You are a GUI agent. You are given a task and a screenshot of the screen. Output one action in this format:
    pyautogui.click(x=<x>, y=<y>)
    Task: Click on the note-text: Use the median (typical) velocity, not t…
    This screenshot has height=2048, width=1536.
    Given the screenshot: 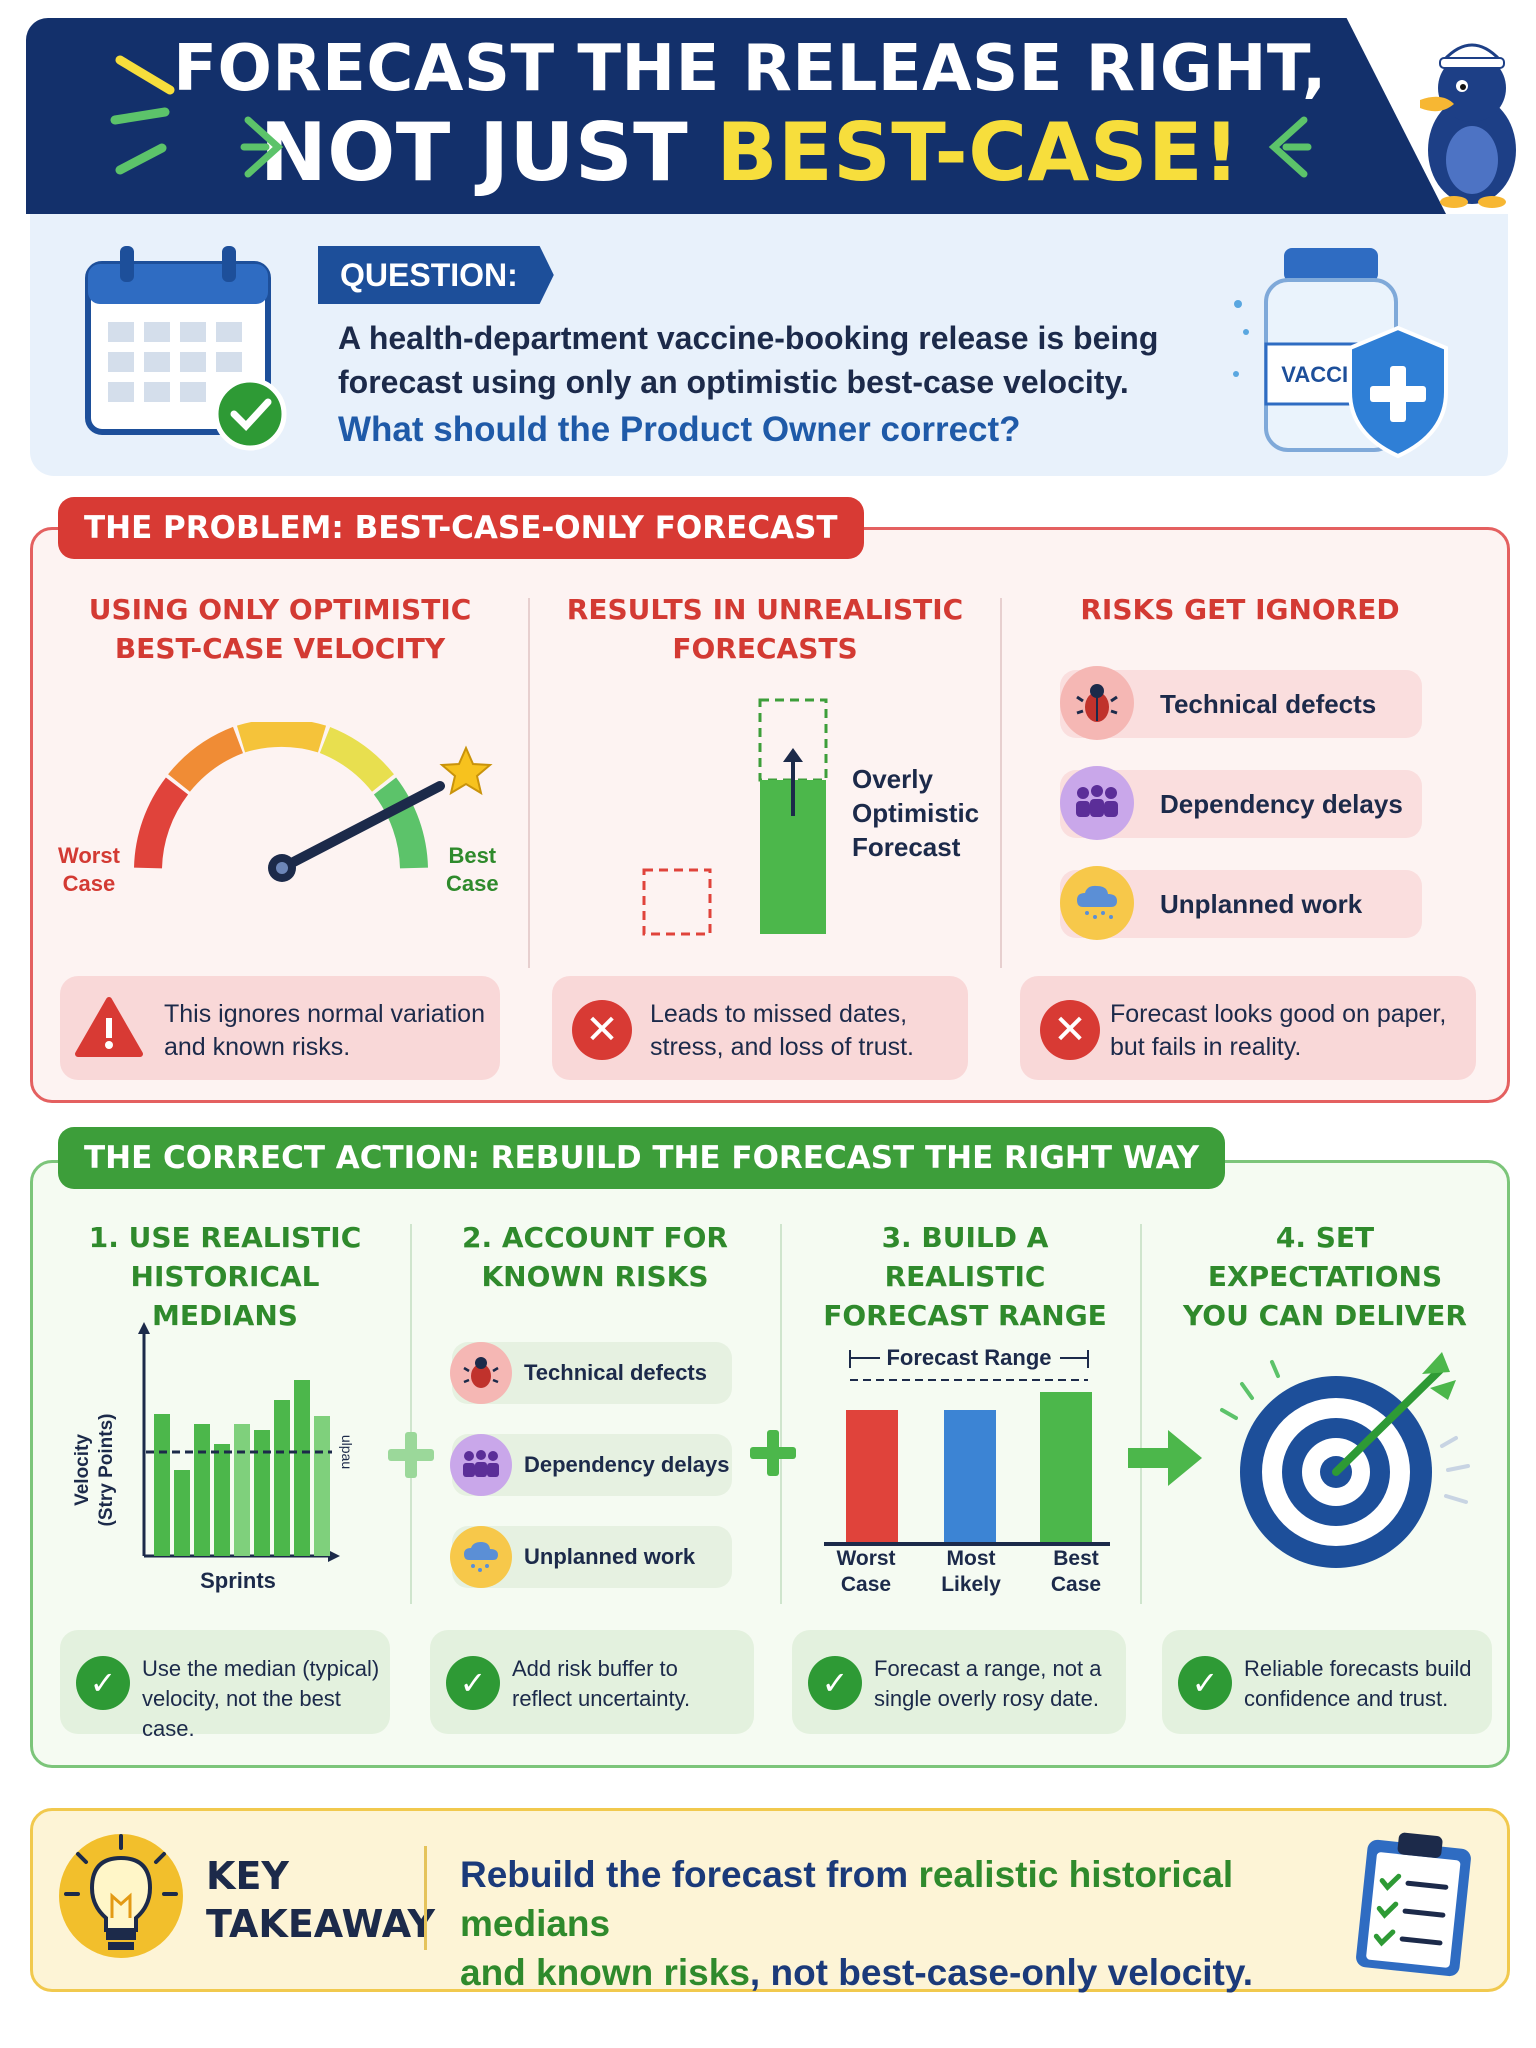 What is the action you would take?
    pyautogui.click(x=266, y=1699)
    